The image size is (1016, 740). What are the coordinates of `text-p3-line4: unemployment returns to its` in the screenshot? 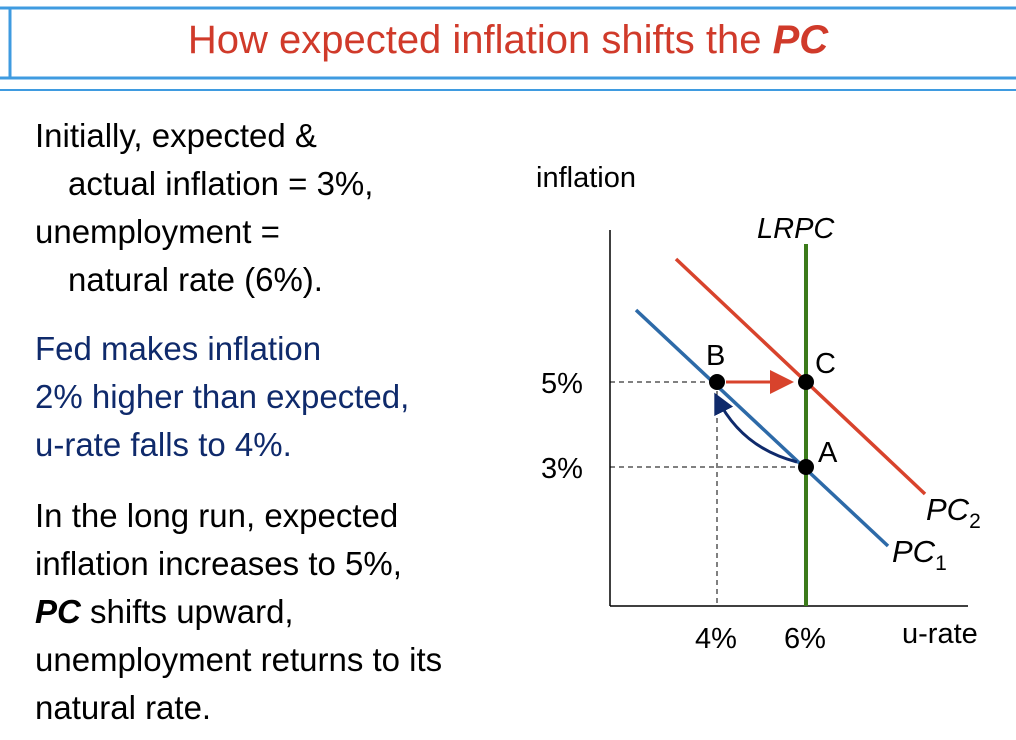 It's located at (239, 659).